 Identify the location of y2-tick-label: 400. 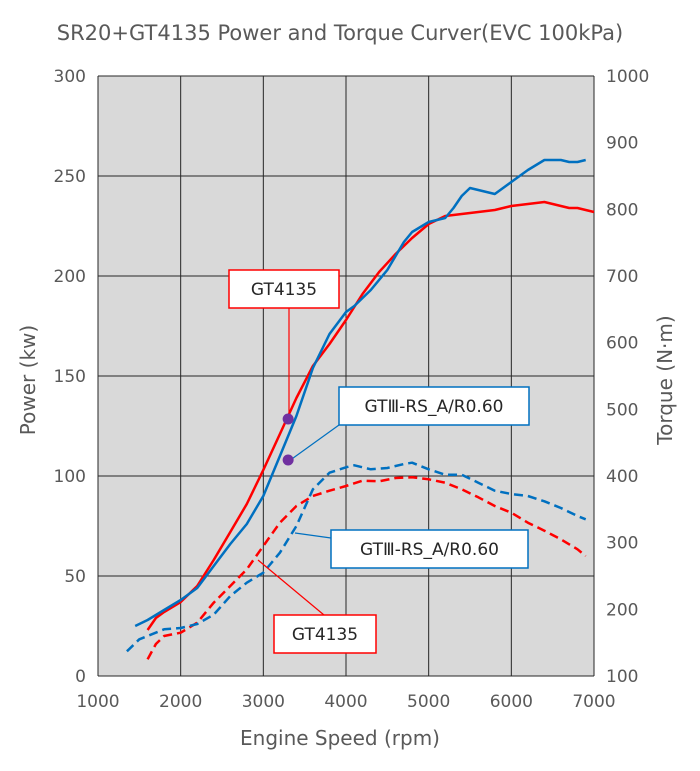
(622, 477).